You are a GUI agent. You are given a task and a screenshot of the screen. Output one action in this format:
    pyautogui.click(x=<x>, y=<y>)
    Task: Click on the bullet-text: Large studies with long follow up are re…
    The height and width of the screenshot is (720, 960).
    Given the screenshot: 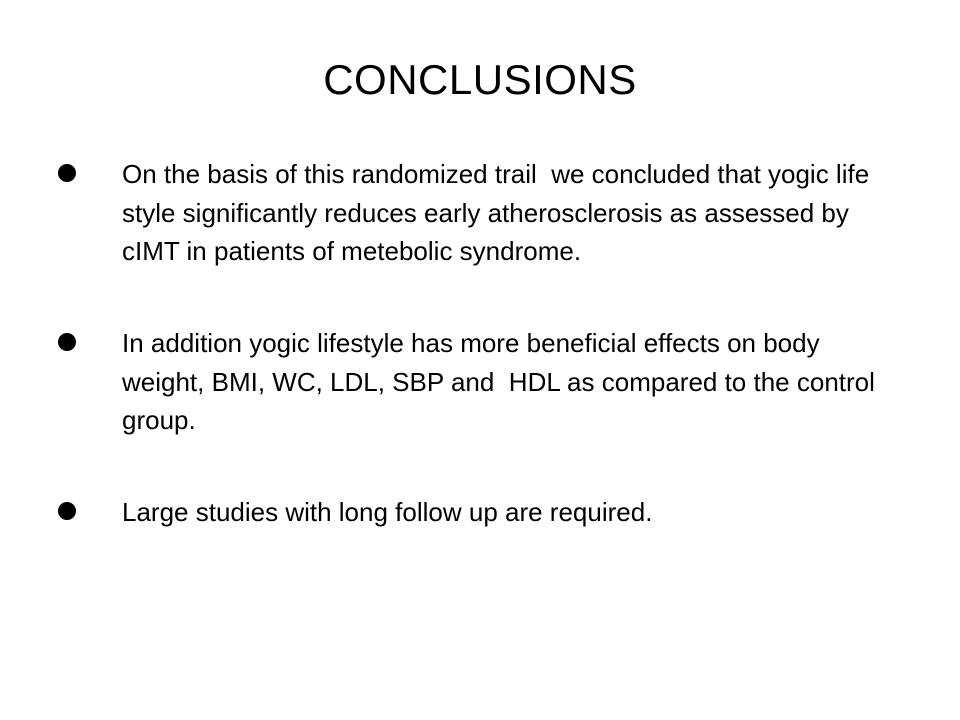 What is the action you would take?
    pyautogui.click(x=387, y=512)
    